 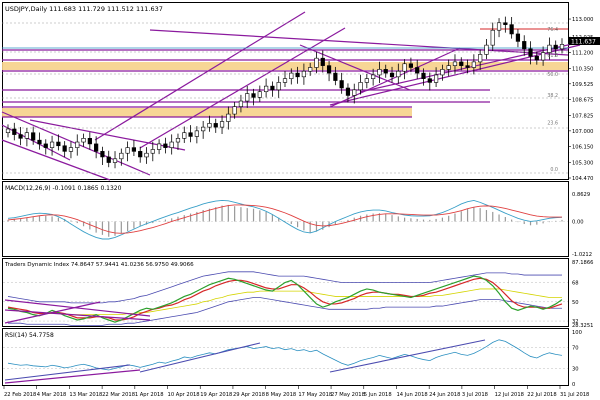 I want to click on macd-histogram, so click(x=285, y=220).